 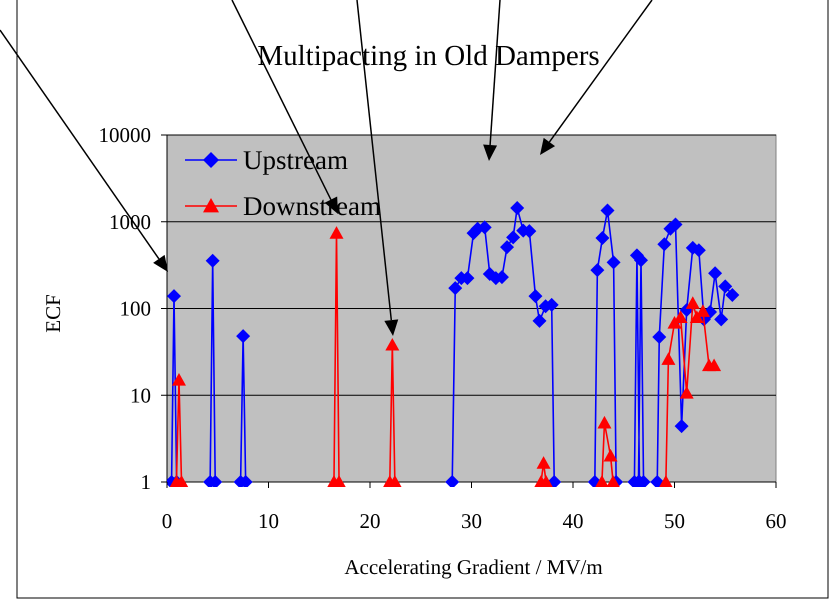 I want to click on x-tick-label: 20, so click(x=370, y=521).